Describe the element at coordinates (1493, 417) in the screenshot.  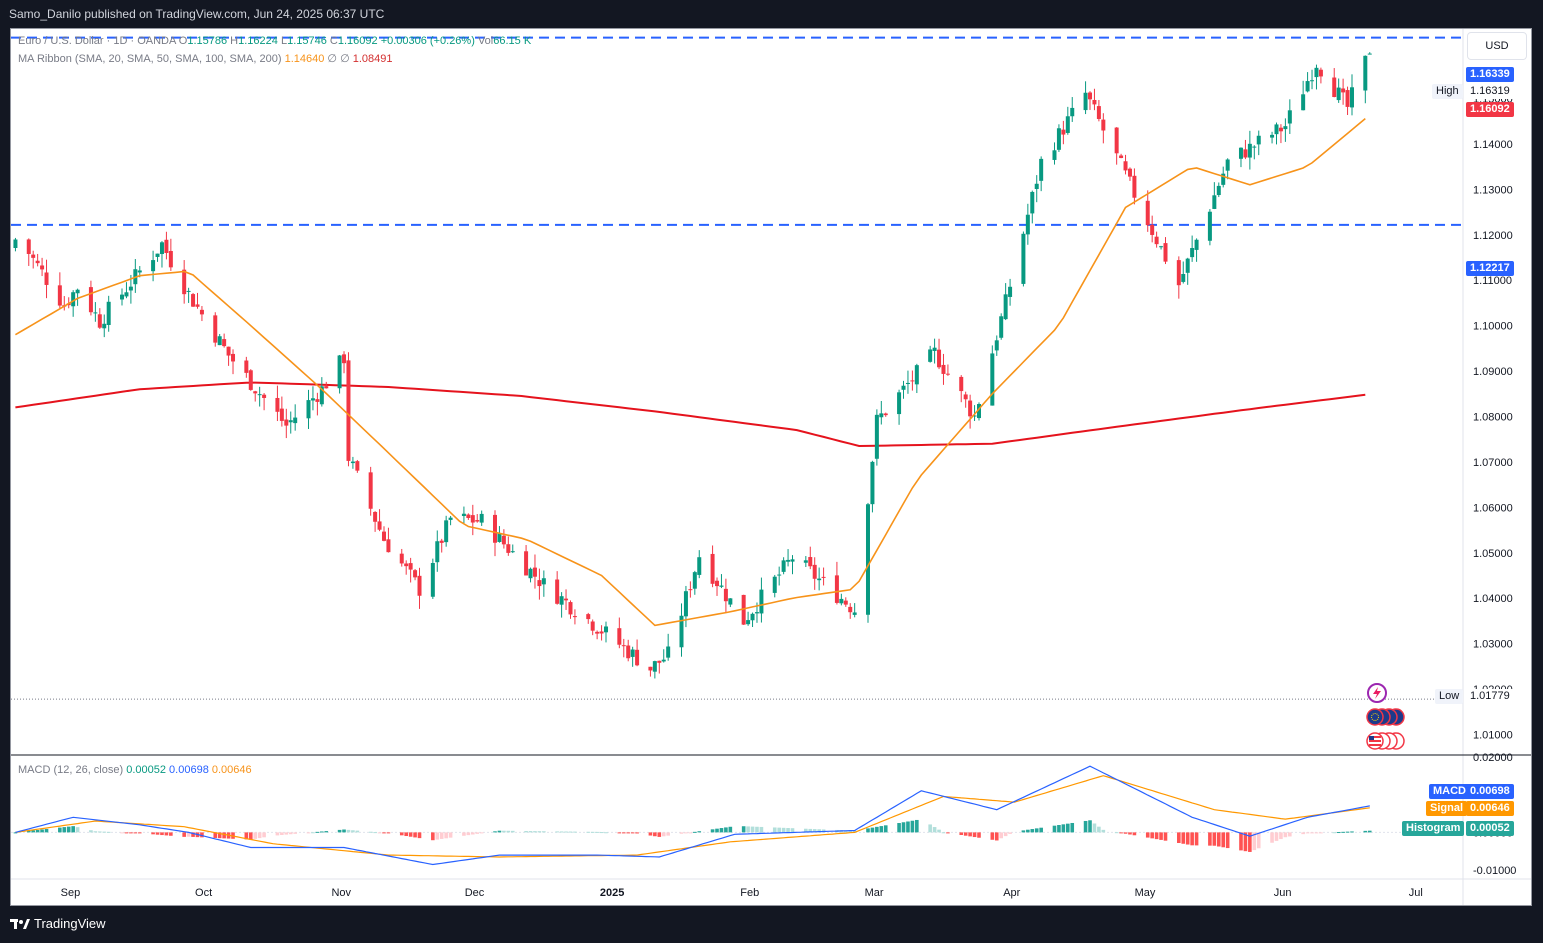
I see `price-tick-label: 1.08000` at that location.